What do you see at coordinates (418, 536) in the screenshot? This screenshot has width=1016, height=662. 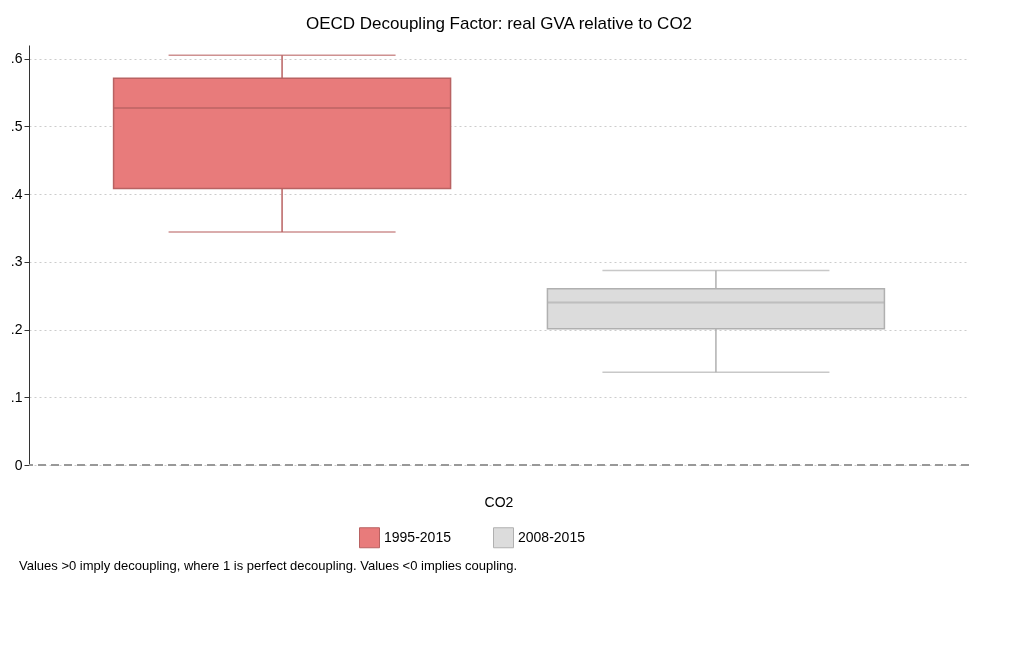 I see `legend-label: 1995-2015` at bounding box center [418, 536].